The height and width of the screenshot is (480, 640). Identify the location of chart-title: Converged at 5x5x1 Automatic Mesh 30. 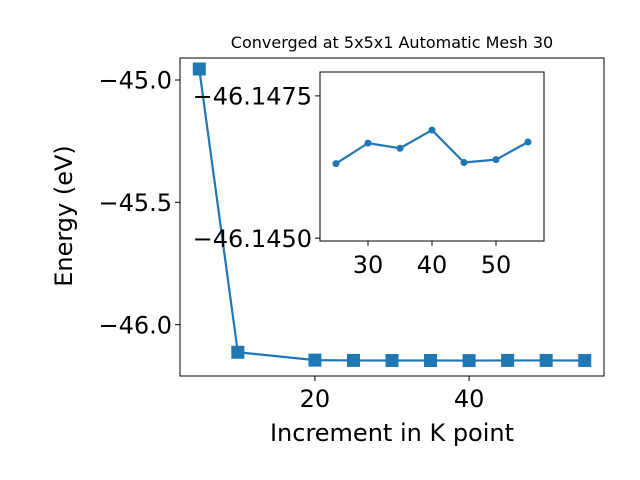
(392, 42).